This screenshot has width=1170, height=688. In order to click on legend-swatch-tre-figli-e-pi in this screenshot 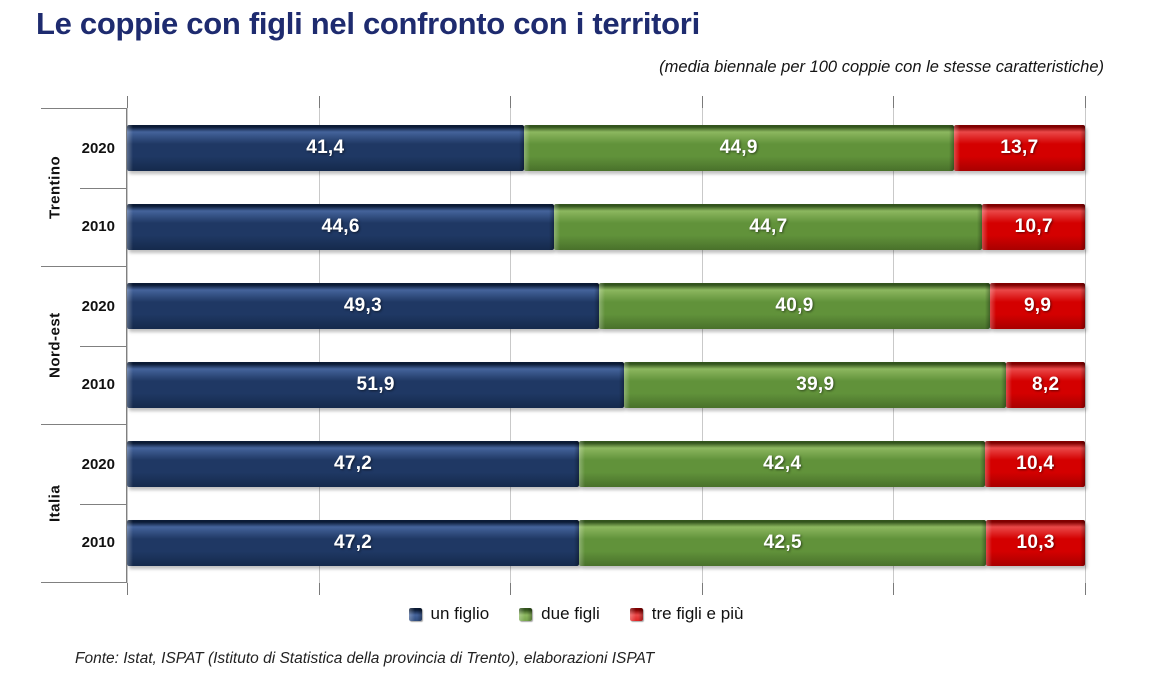, I will do `click(636, 614)`.